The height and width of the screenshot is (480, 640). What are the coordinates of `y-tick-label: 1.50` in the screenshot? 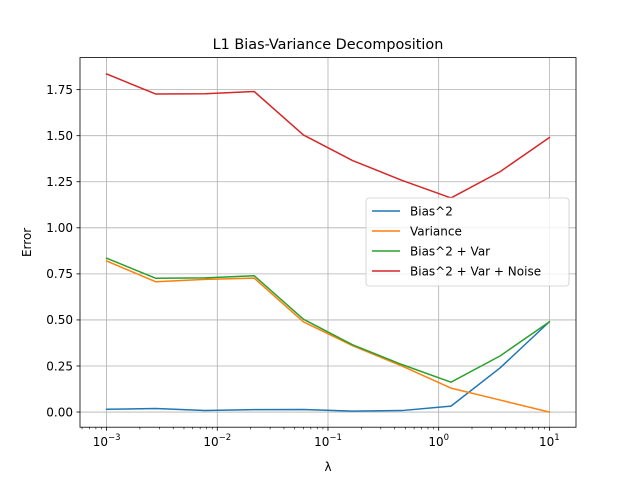 It's located at (59, 136).